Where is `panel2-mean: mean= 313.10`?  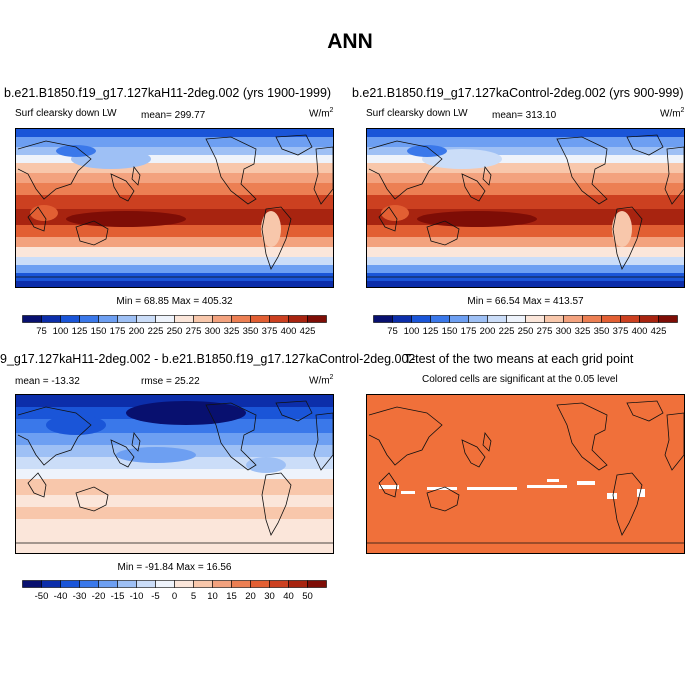 panel2-mean: mean= 313.10 is located at coordinates (524, 115).